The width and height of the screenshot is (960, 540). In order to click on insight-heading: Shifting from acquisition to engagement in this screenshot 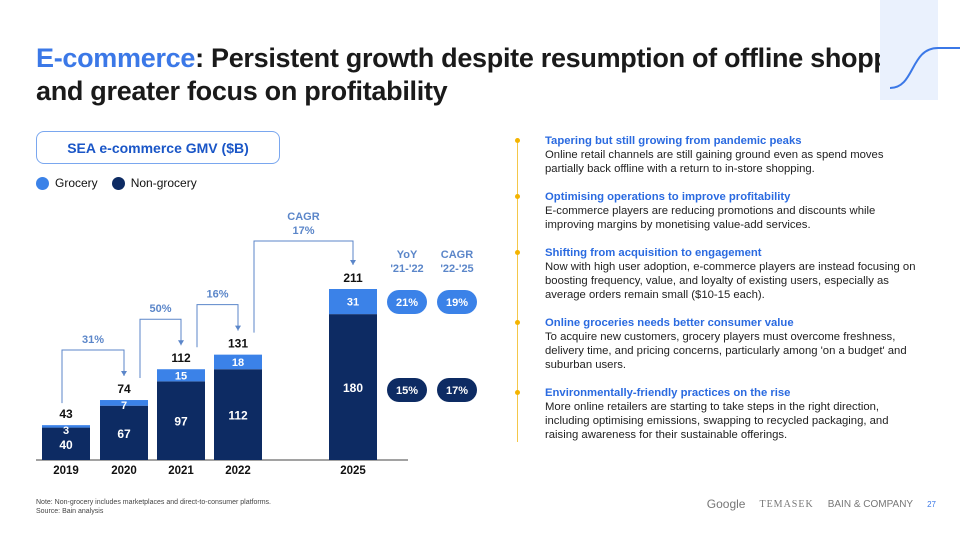, I will do `click(653, 253)`.